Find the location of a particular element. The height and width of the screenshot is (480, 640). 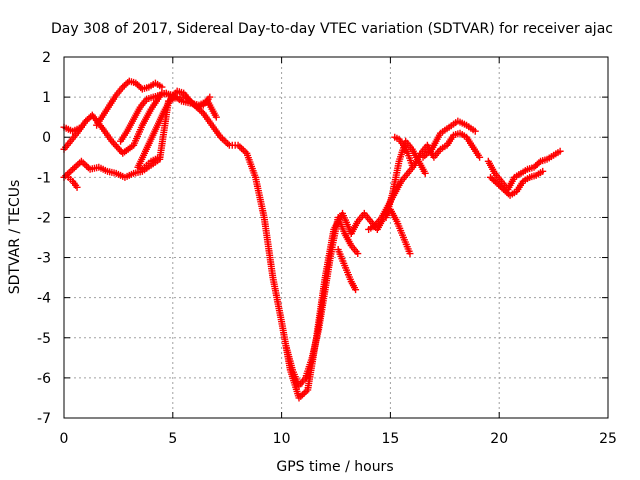

y-tick-label: -7 is located at coordinates (44, 419).